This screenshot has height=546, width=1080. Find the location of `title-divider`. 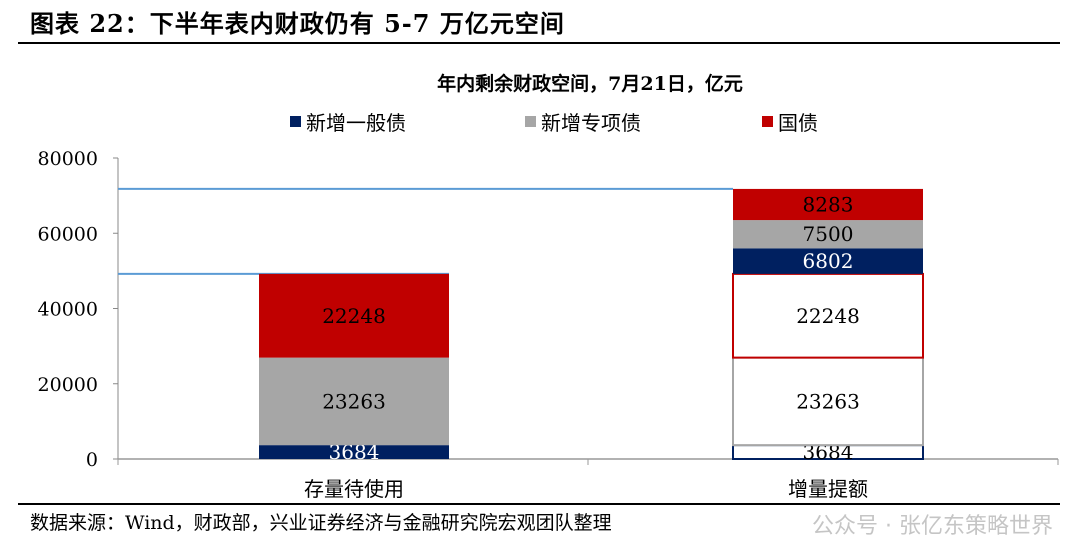

title-divider is located at coordinates (539, 43).